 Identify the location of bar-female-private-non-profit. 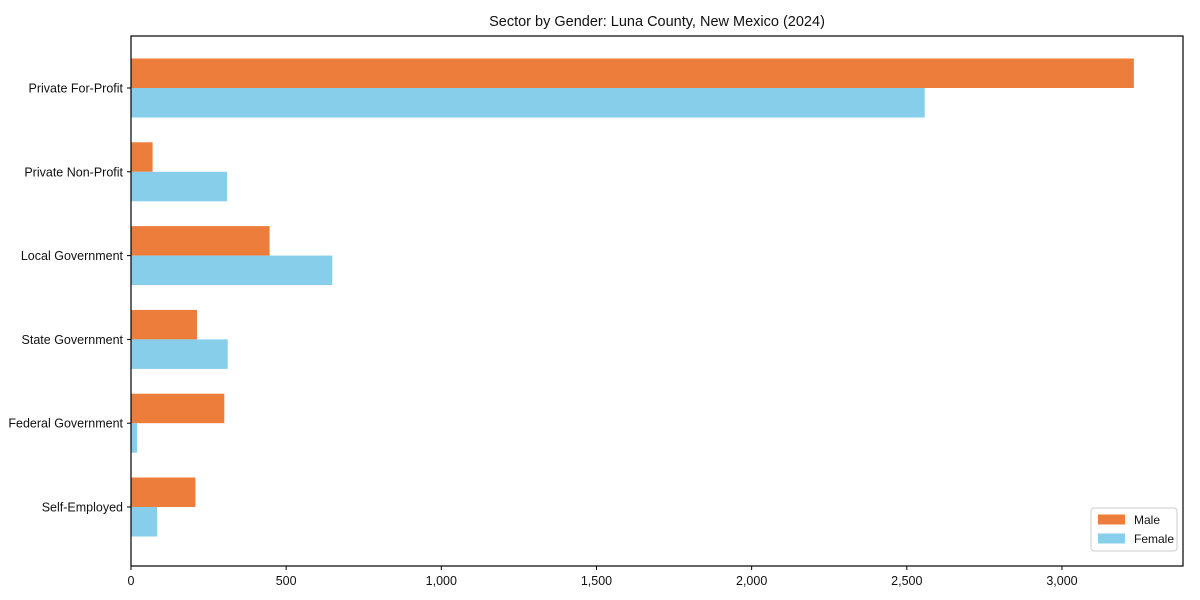
(179, 186).